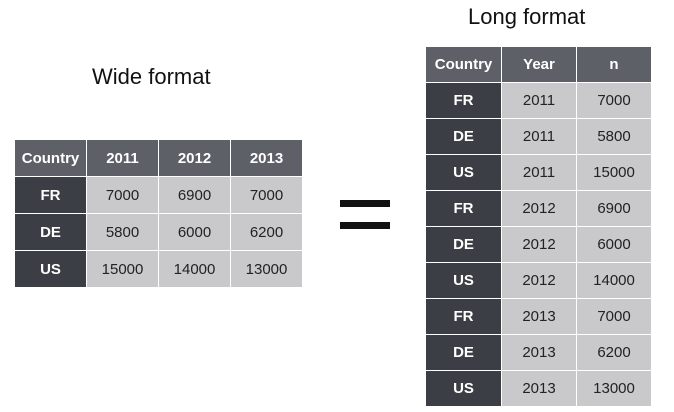 The width and height of the screenshot is (674, 412). Describe the element at coordinates (122, 269) in the screenshot. I see `table-cell: 15000` at that location.